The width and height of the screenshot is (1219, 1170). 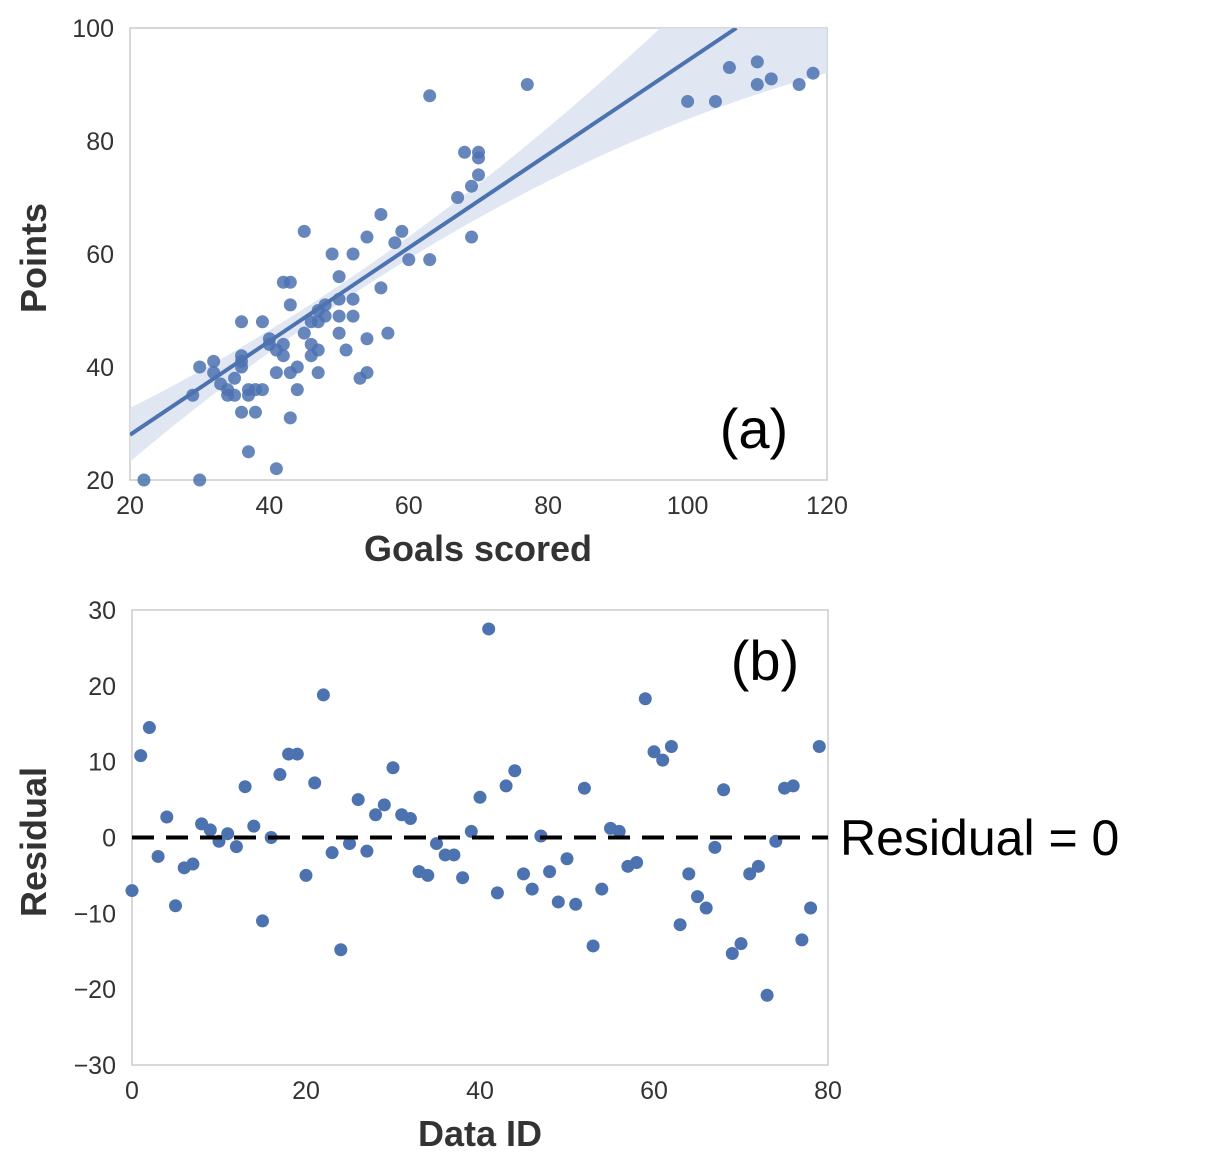 What do you see at coordinates (95, 990) in the screenshot?
I see `y-tick-label: −20` at bounding box center [95, 990].